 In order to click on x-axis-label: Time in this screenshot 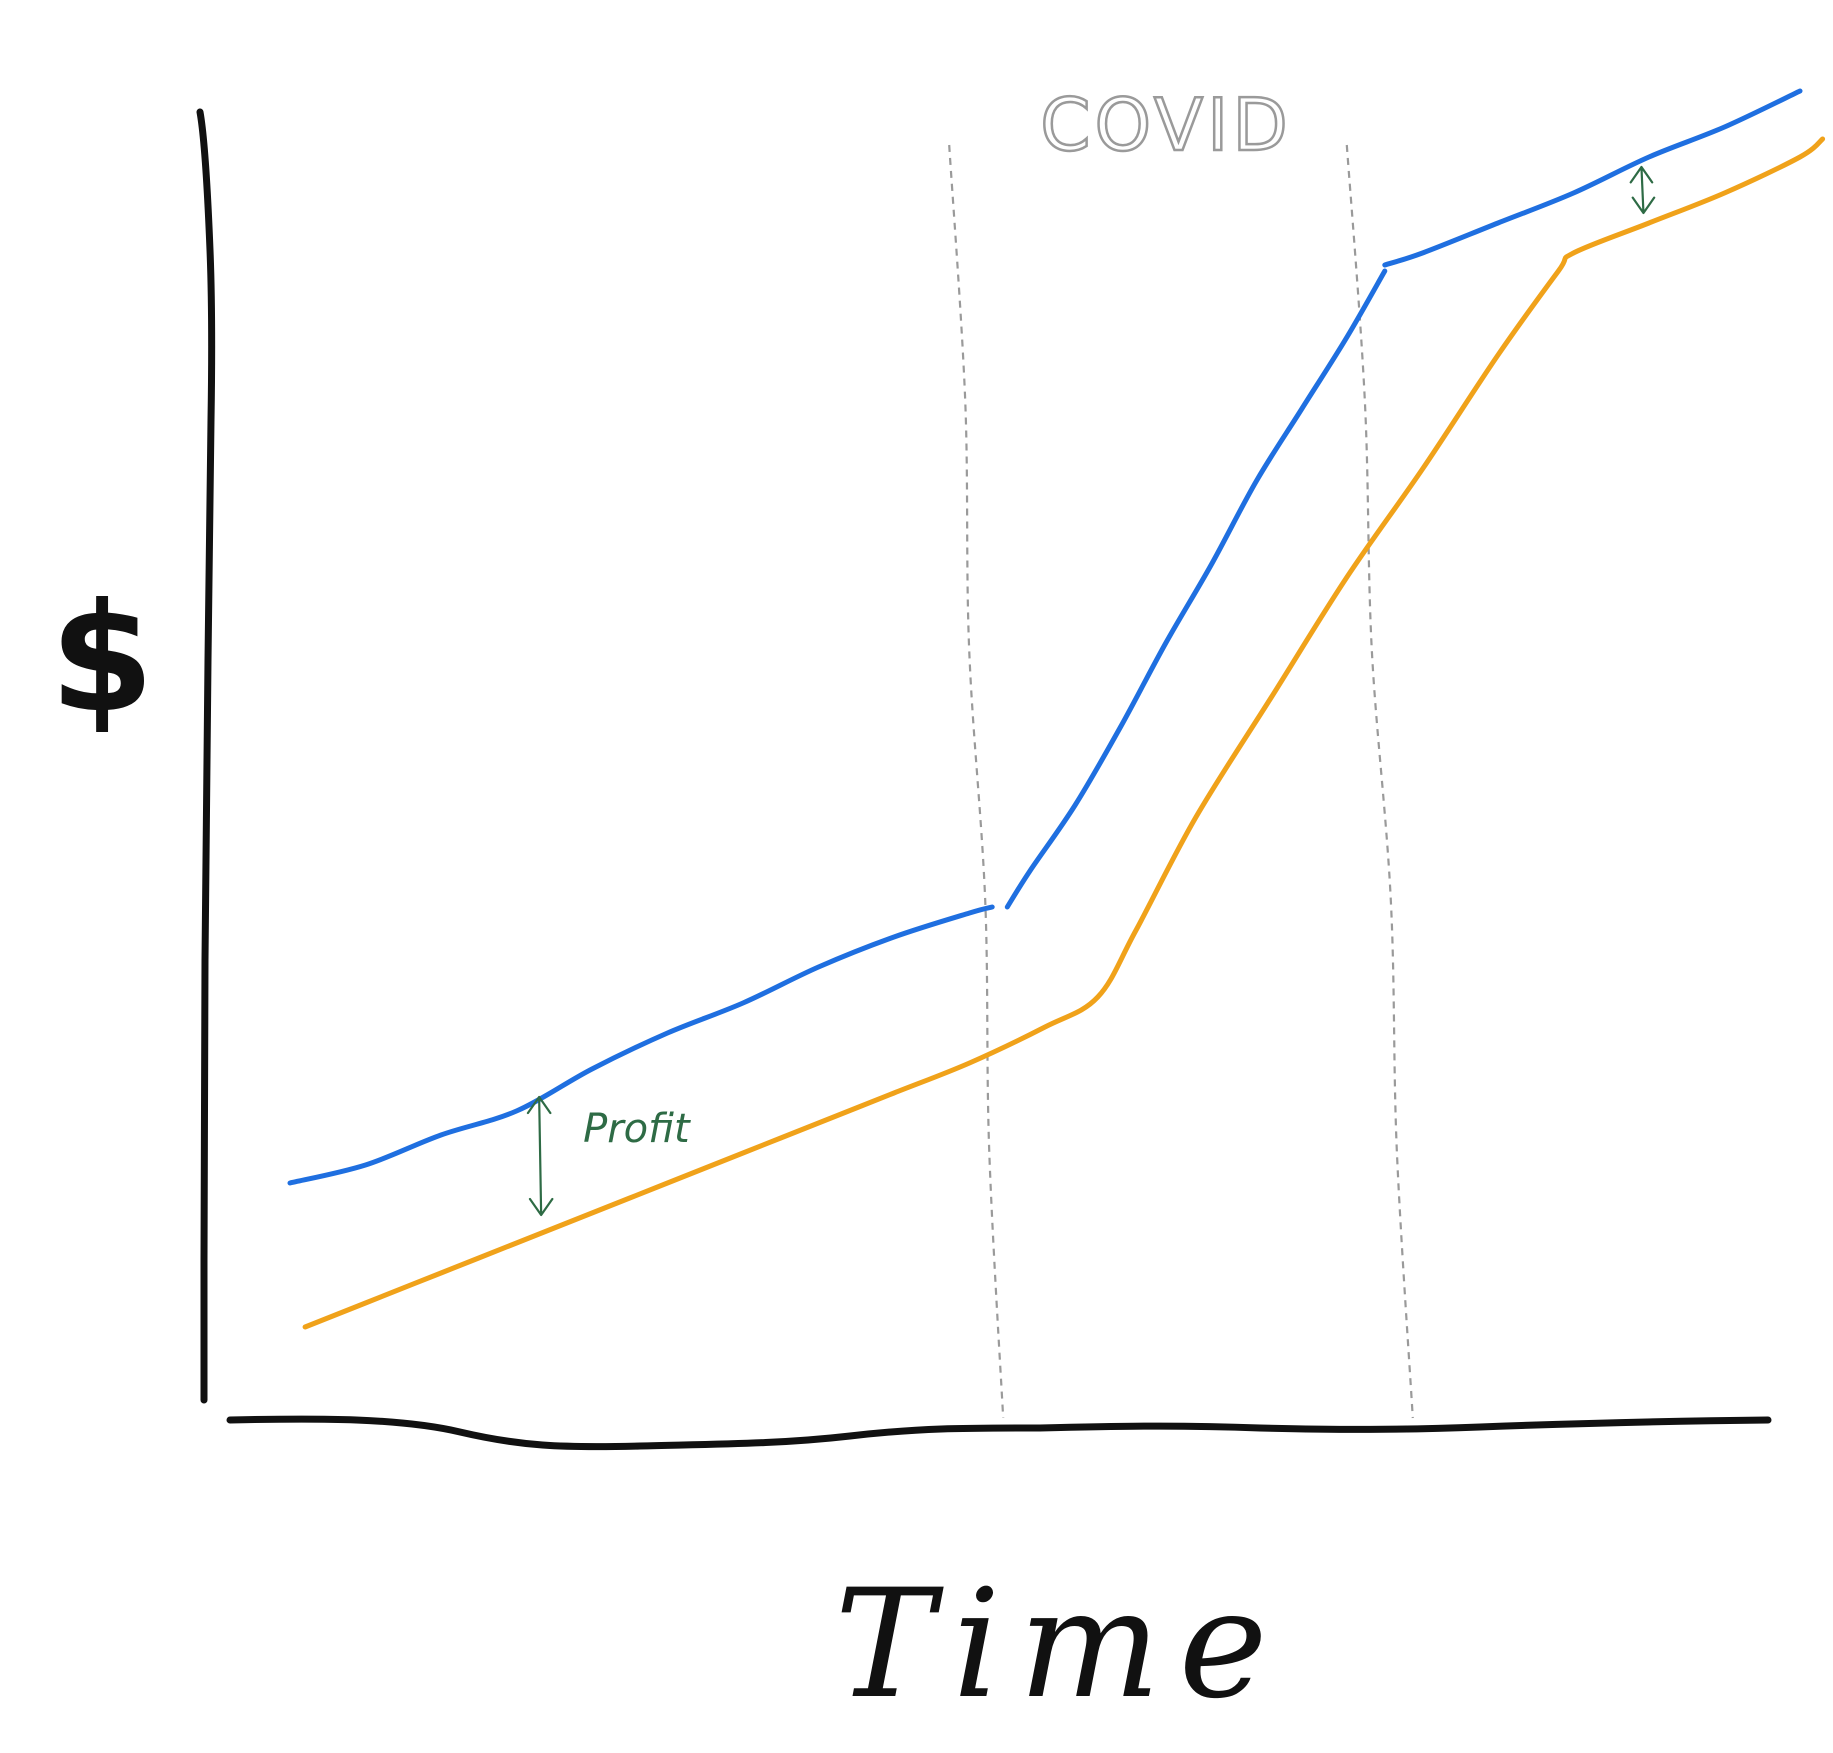, I will do `click(1059, 1645)`.